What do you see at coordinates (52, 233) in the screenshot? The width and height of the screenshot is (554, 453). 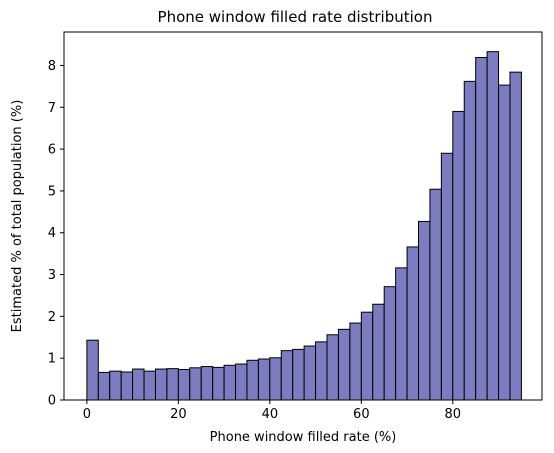 I see `y-tick-label: 4` at bounding box center [52, 233].